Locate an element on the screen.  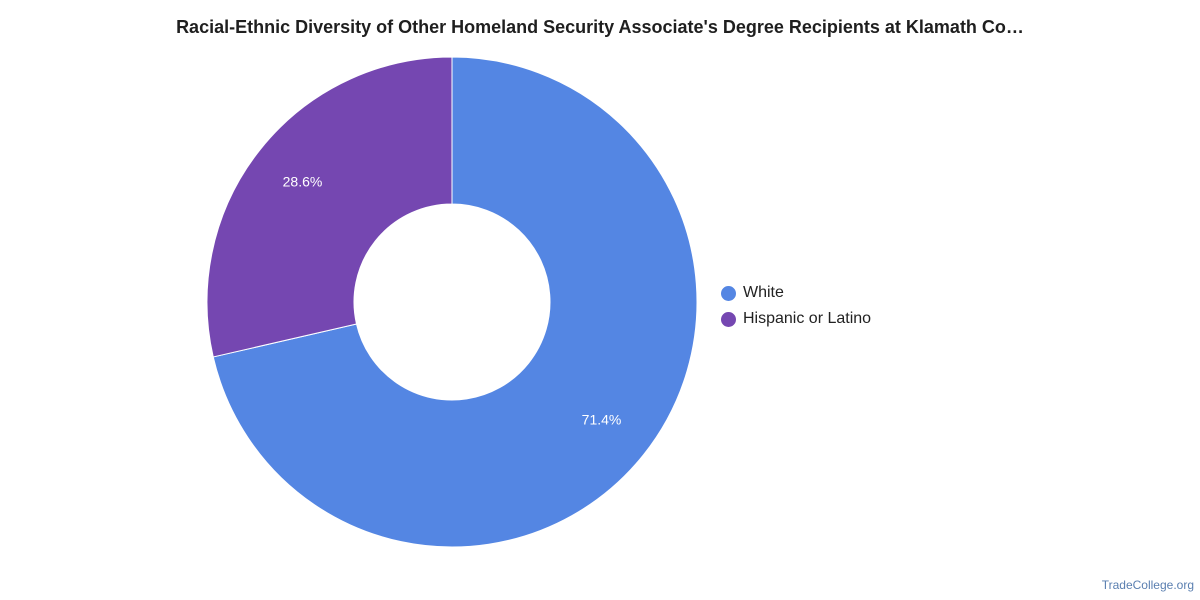
legend: White Hispanic or Latino is located at coordinates (796, 306).